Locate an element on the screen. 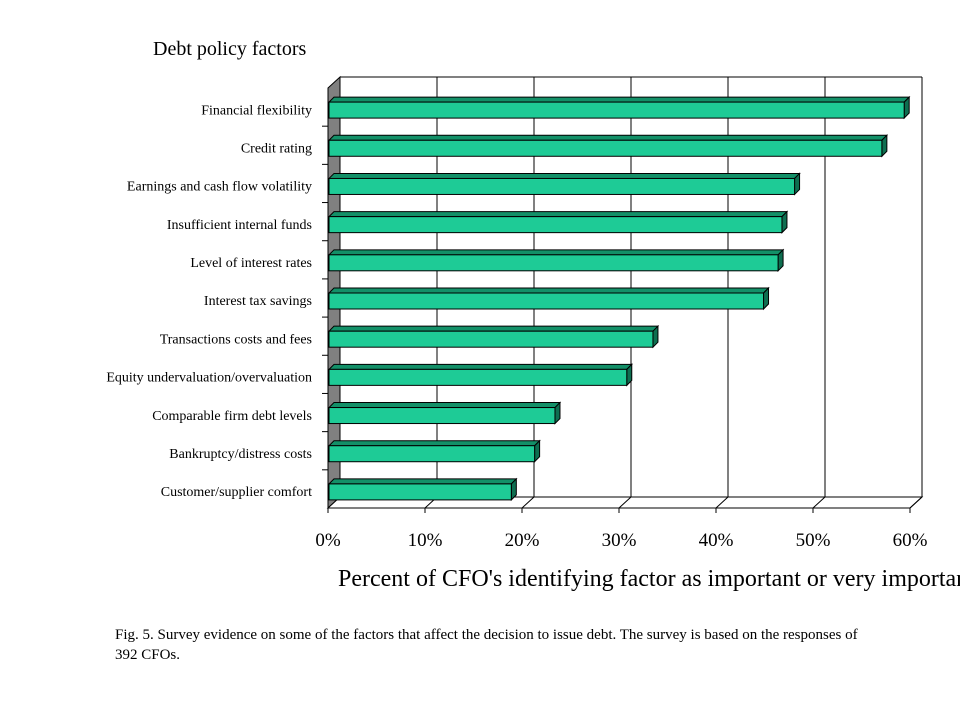  x-tick-label: 40% is located at coordinates (716, 540).